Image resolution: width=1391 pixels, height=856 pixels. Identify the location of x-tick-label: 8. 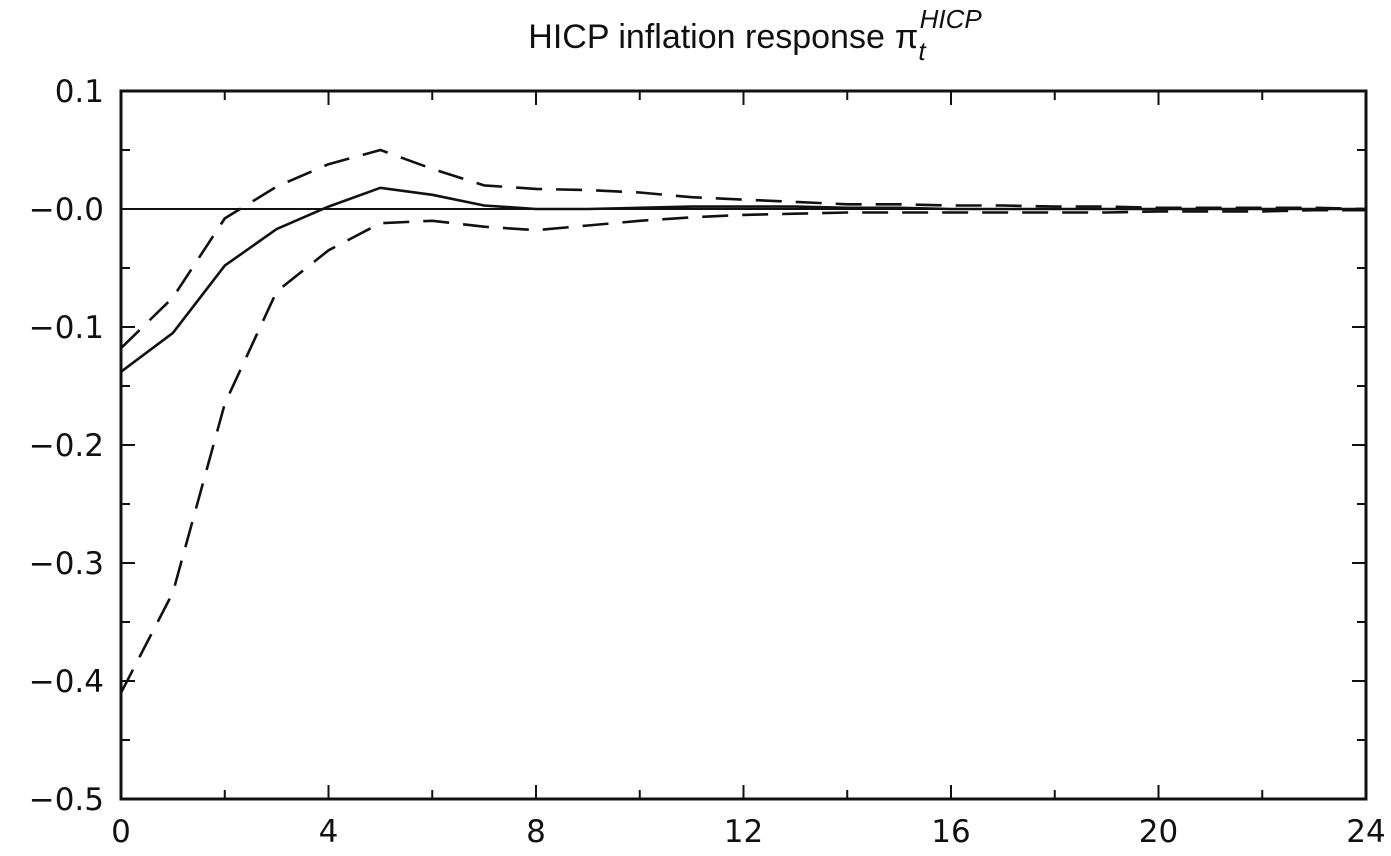
(536, 832).